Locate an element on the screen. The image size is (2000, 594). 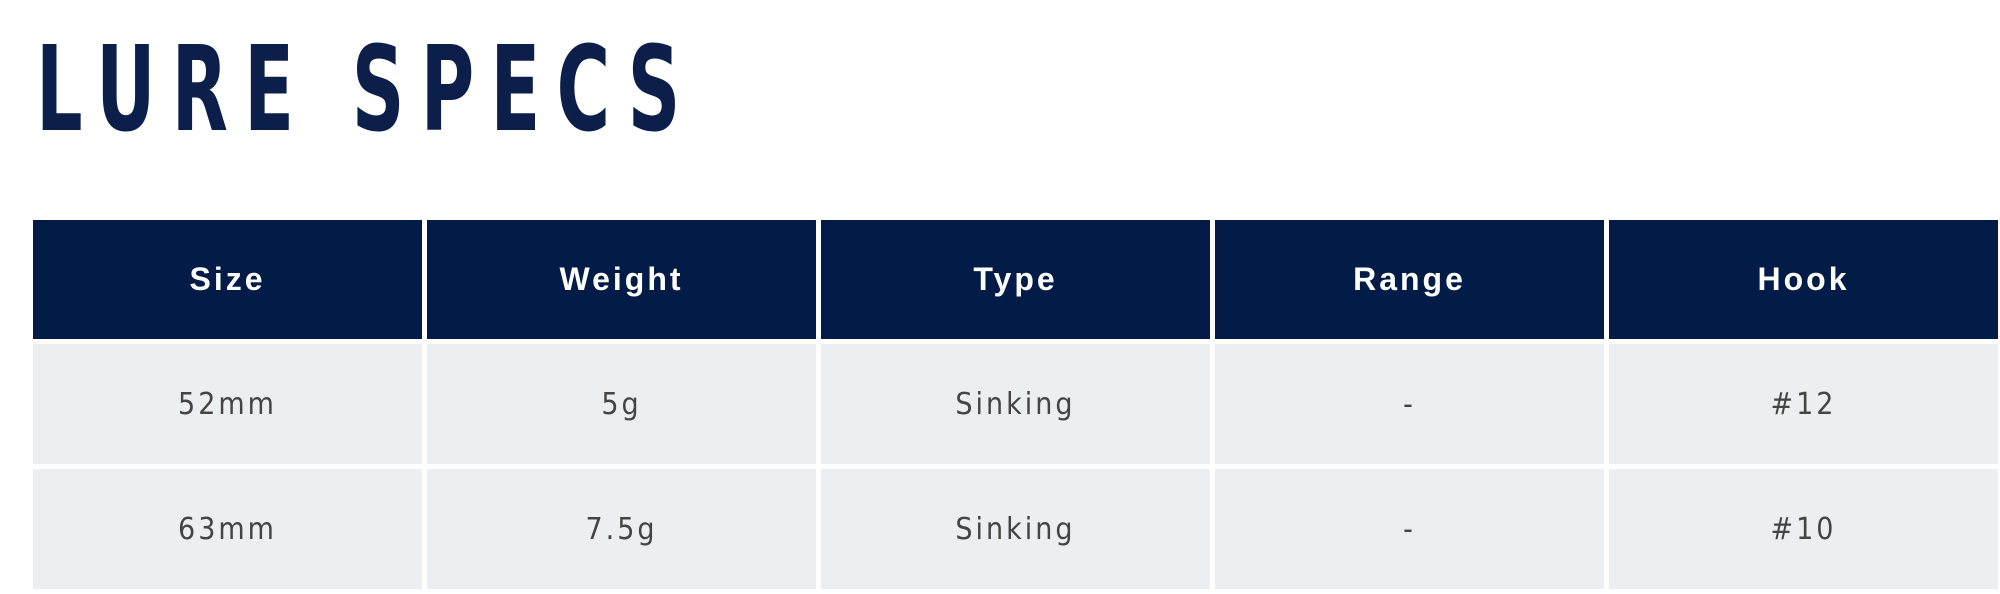
header-hook: Hook is located at coordinates (1803, 279).